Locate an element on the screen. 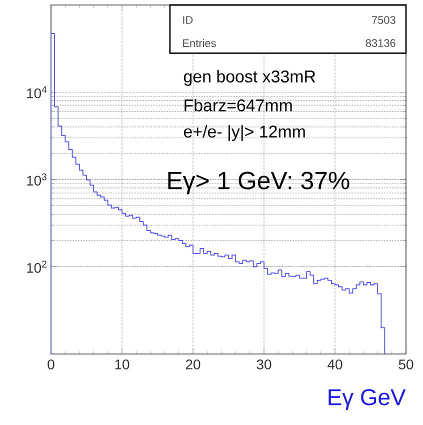  annotation: 7503 is located at coordinates (384, 20).